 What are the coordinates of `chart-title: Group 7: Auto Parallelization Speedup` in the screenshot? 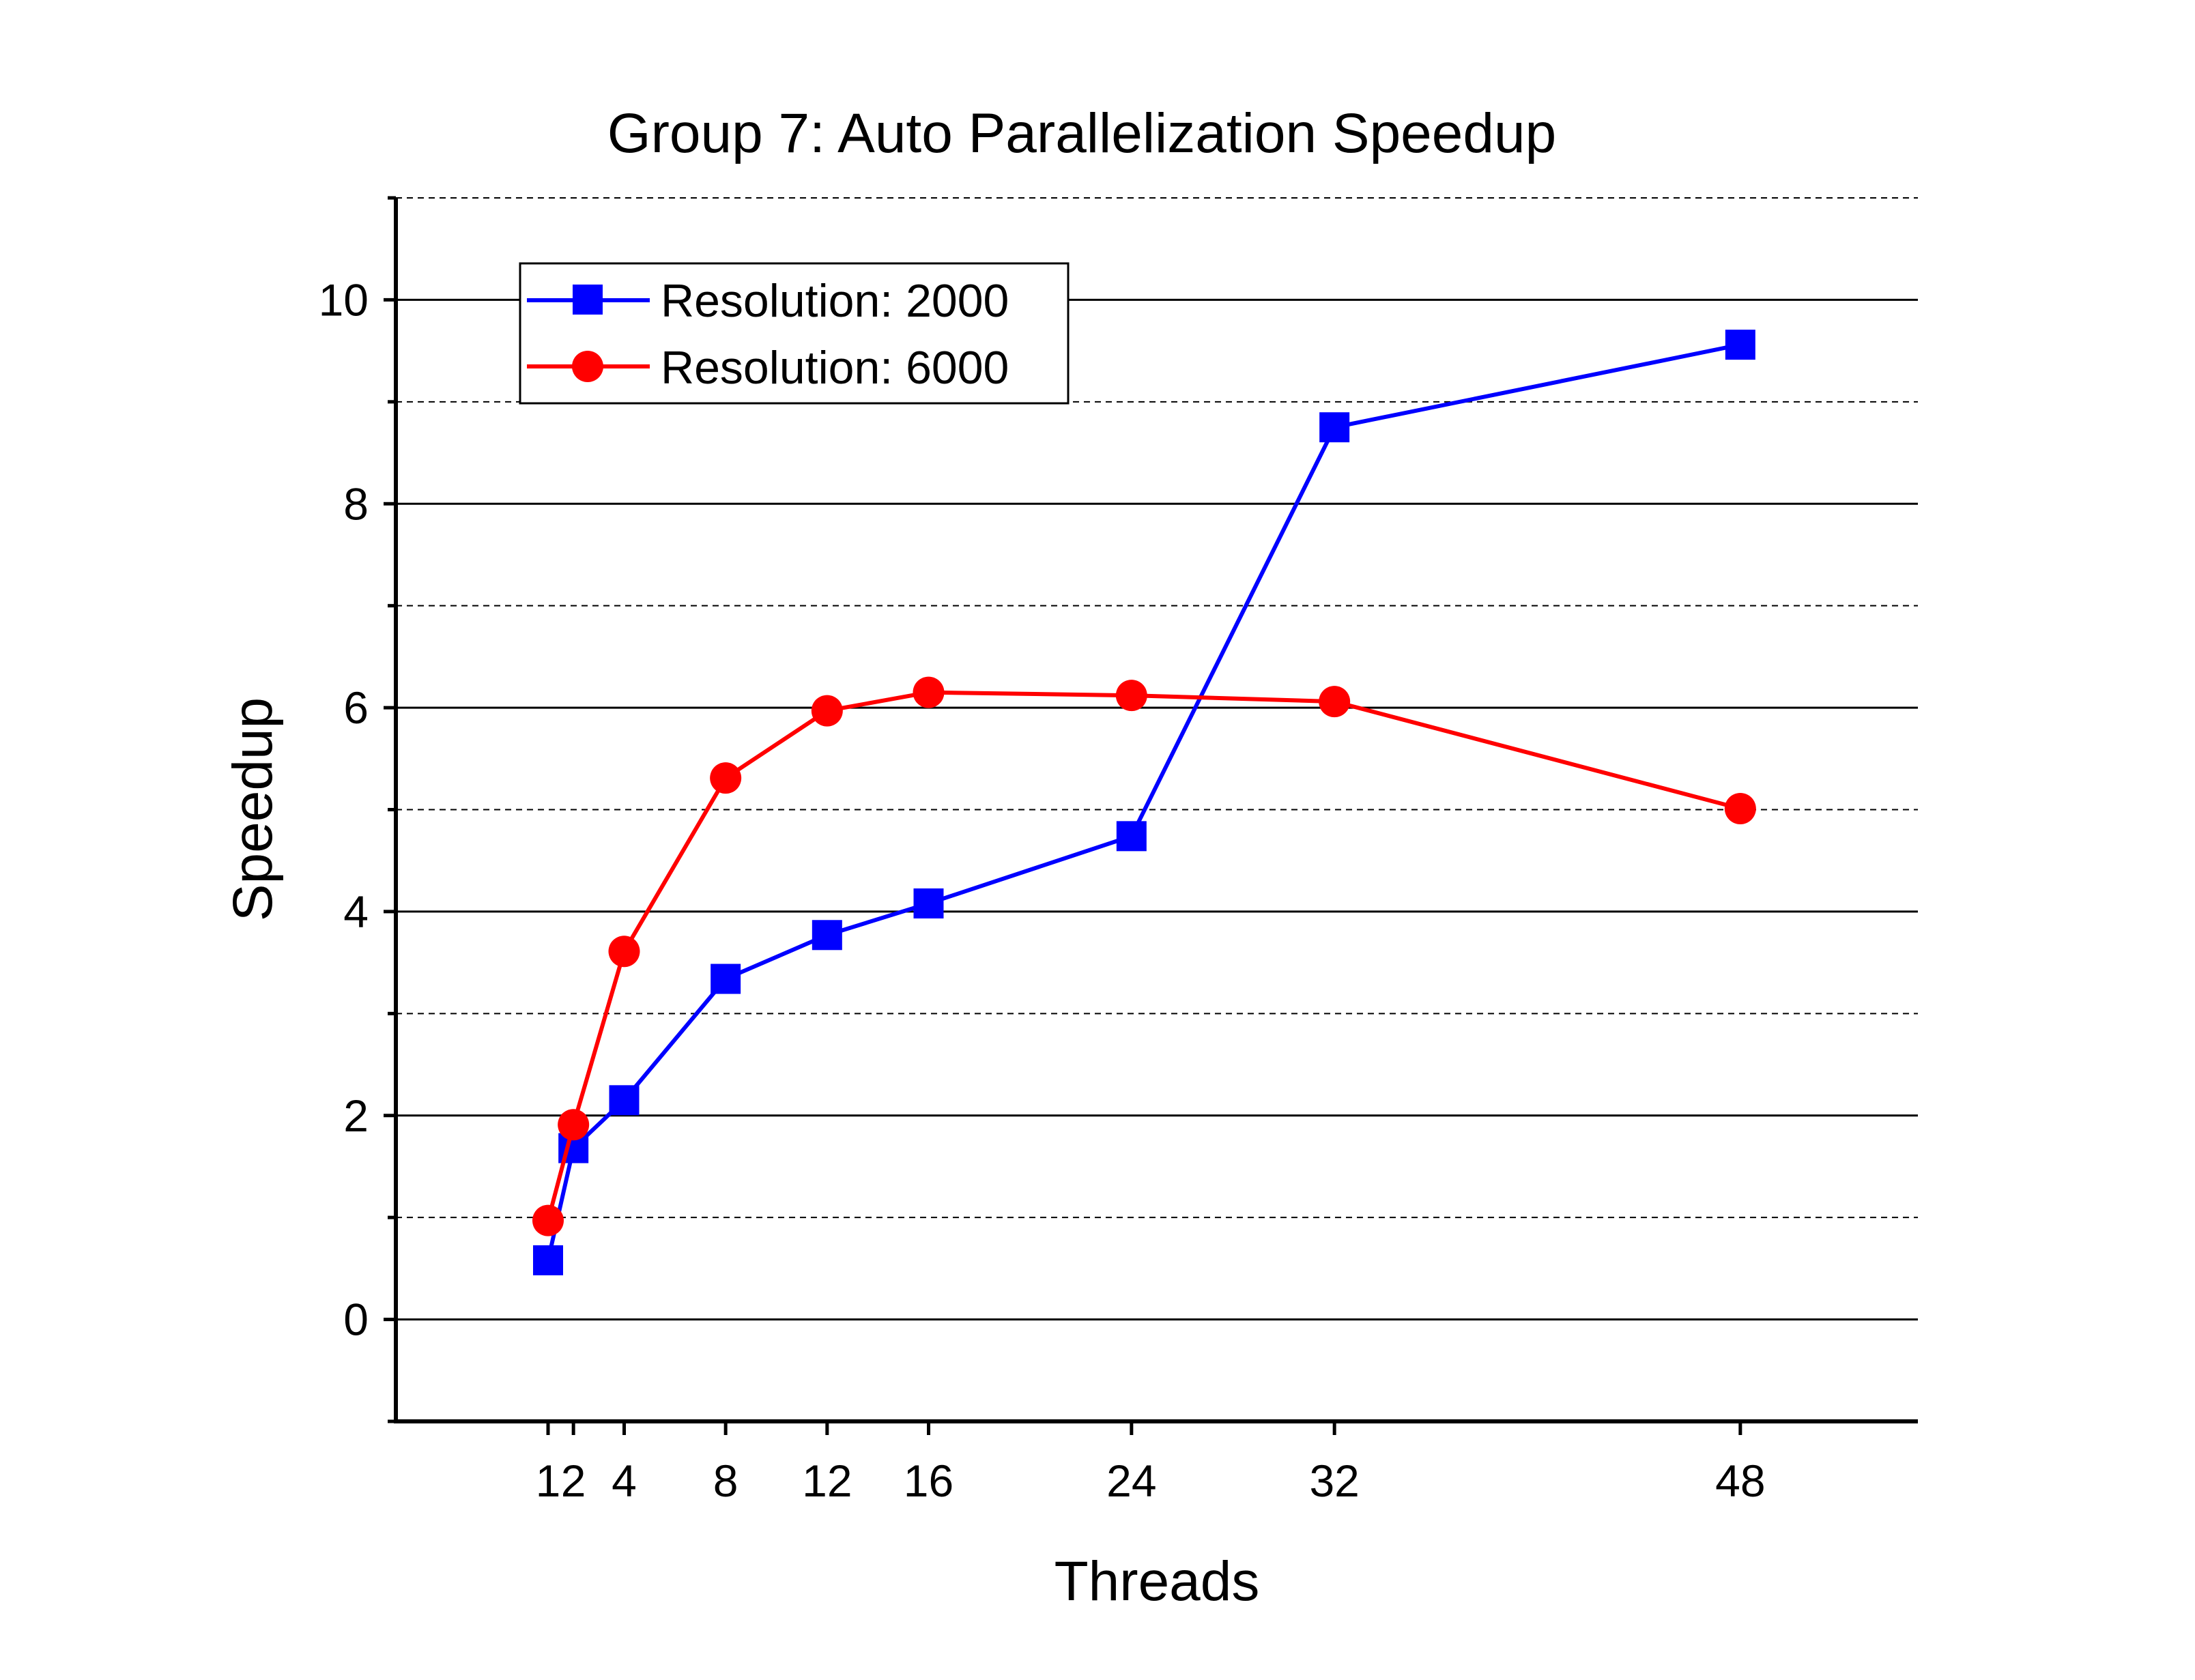 It's located at (1082, 133).